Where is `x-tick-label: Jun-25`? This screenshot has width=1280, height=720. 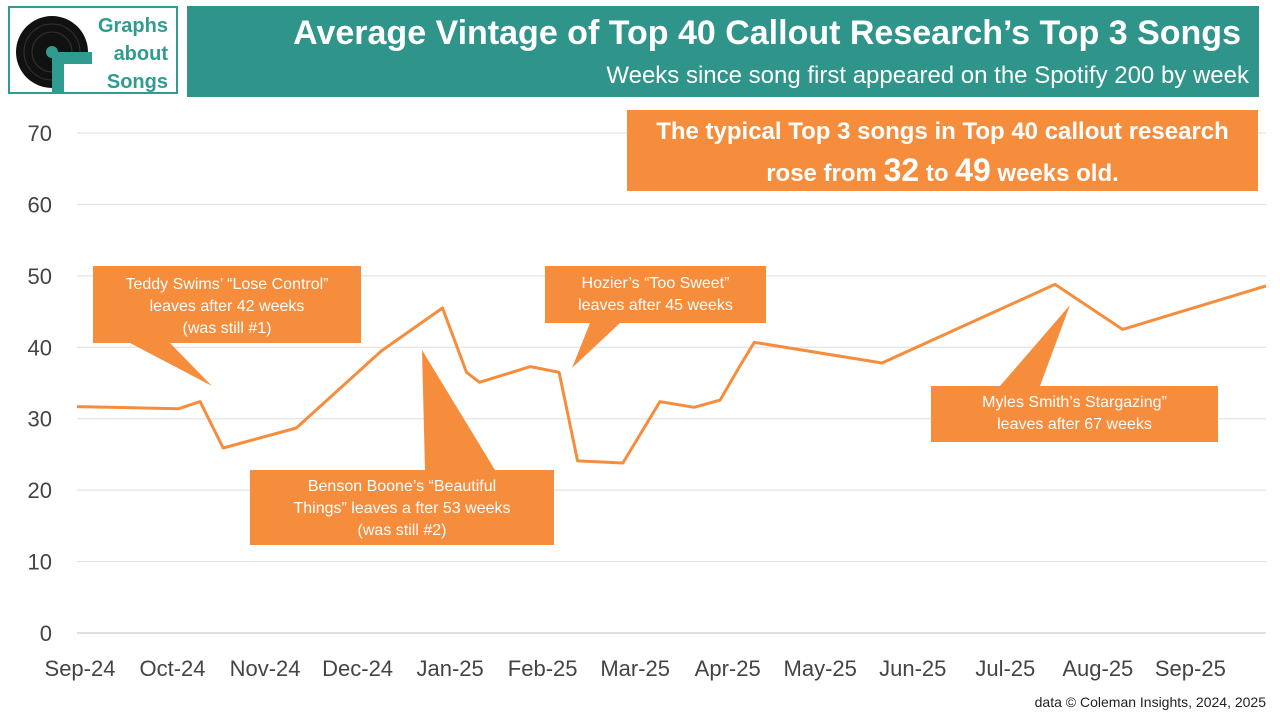 x-tick-label: Jun-25 is located at coordinates (912, 668).